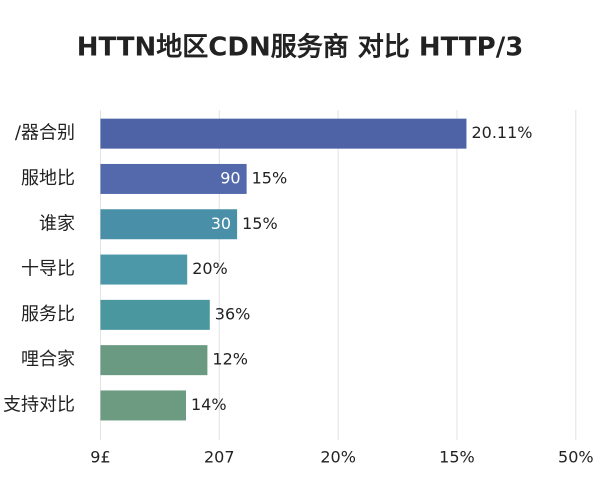 The width and height of the screenshot is (600, 500). I want to click on x-tick-label: 207, so click(219, 457).